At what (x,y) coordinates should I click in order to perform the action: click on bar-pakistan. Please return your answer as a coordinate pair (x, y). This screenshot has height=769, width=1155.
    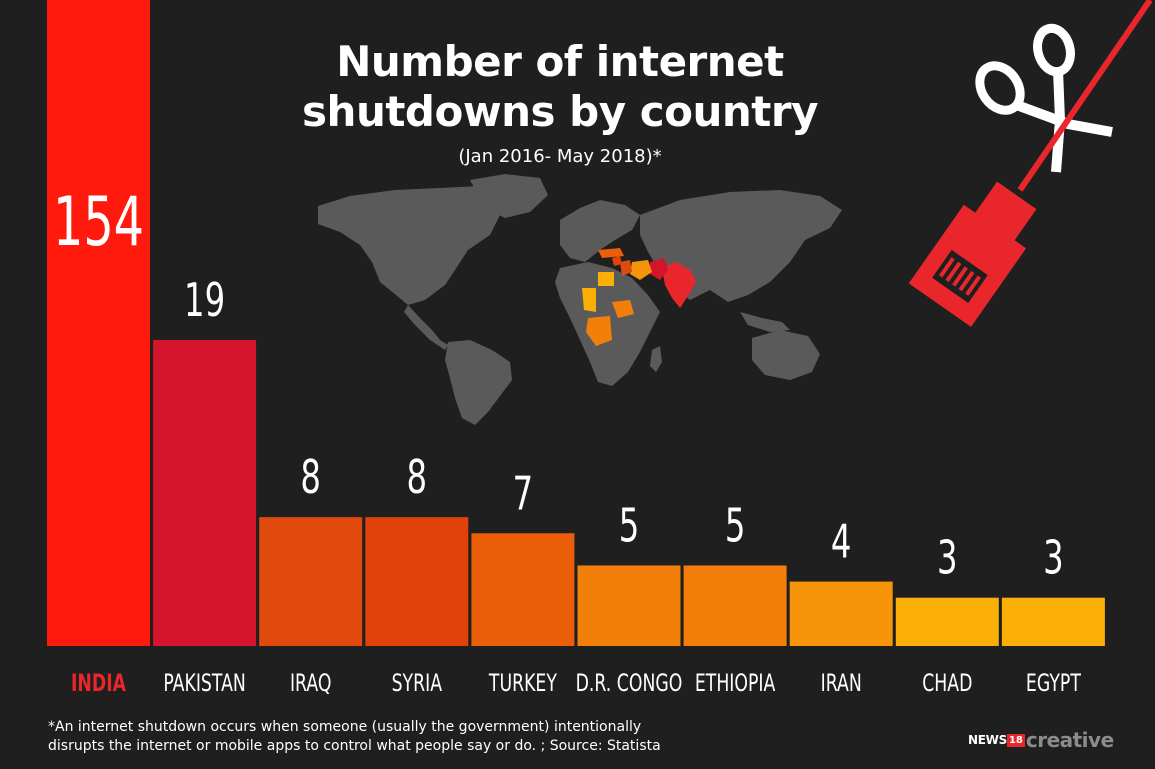
    Looking at the image, I should click on (205, 493).